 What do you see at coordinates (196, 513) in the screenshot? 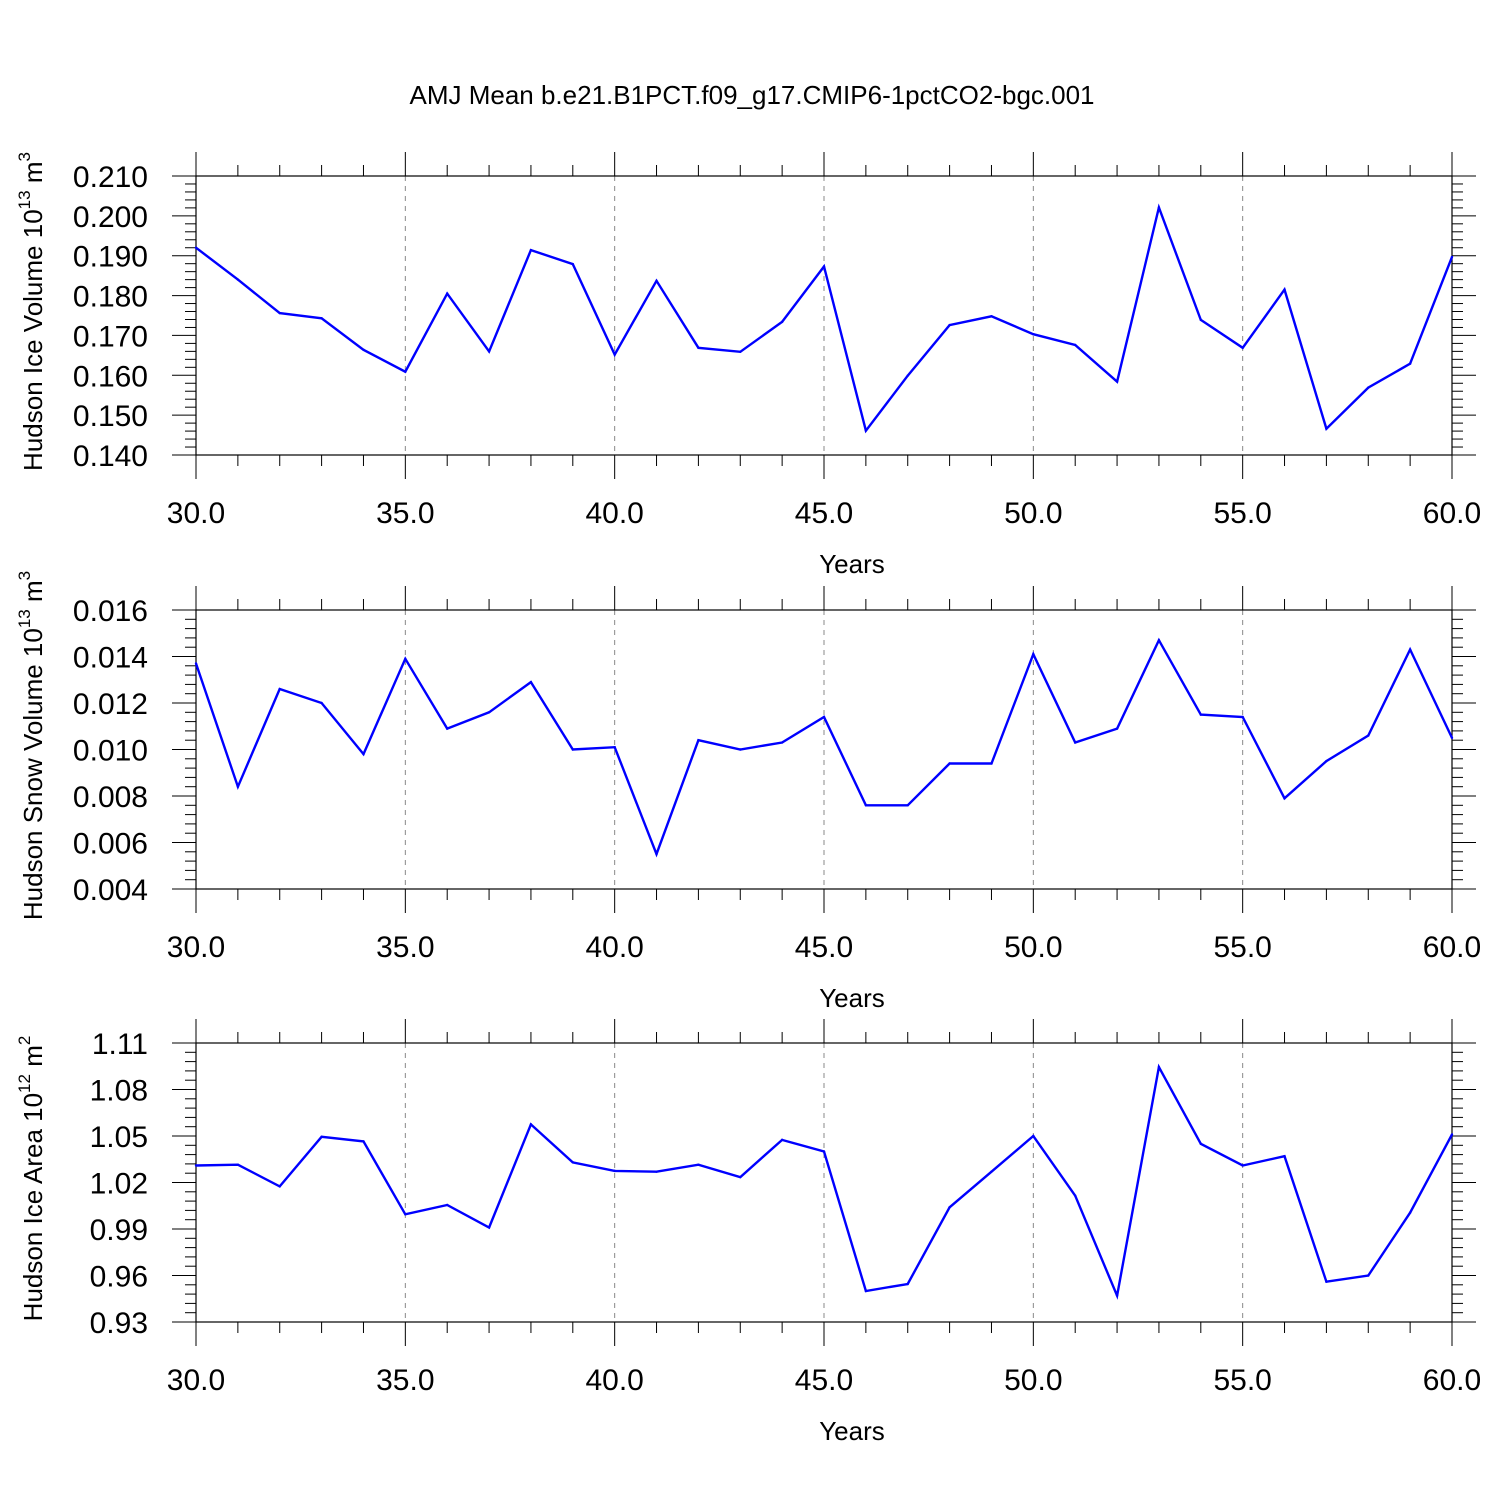
I see `ice-volume-xtick-label-0: 30.0` at bounding box center [196, 513].